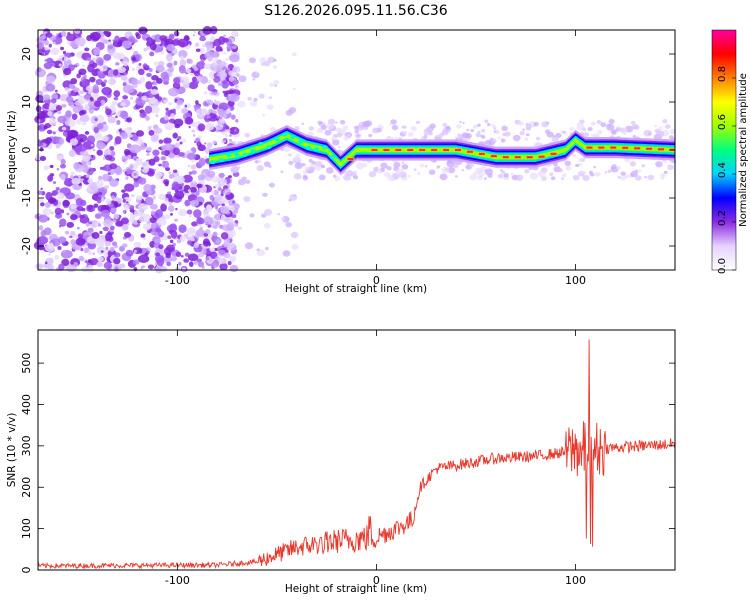 The height and width of the screenshot is (600, 750). I want to click on x-tick-label: -100, so click(177, 580).